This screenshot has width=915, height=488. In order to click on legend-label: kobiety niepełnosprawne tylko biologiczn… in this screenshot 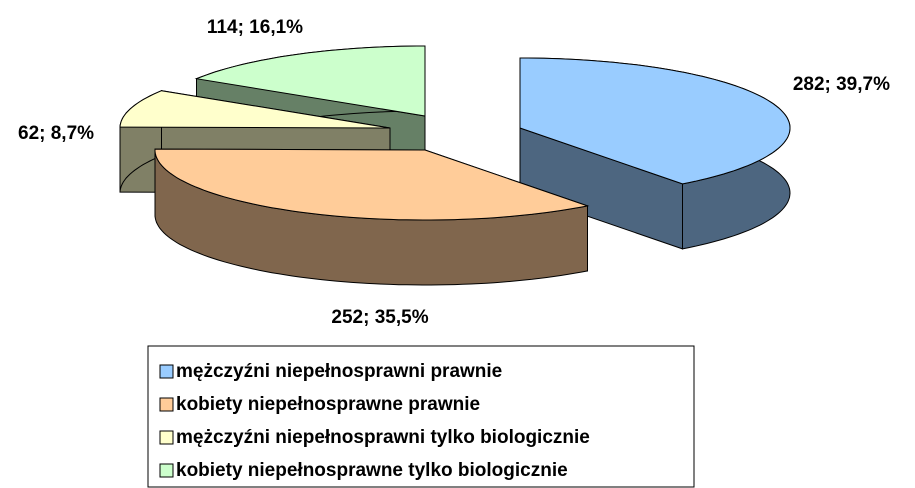, I will do `click(372, 470)`.